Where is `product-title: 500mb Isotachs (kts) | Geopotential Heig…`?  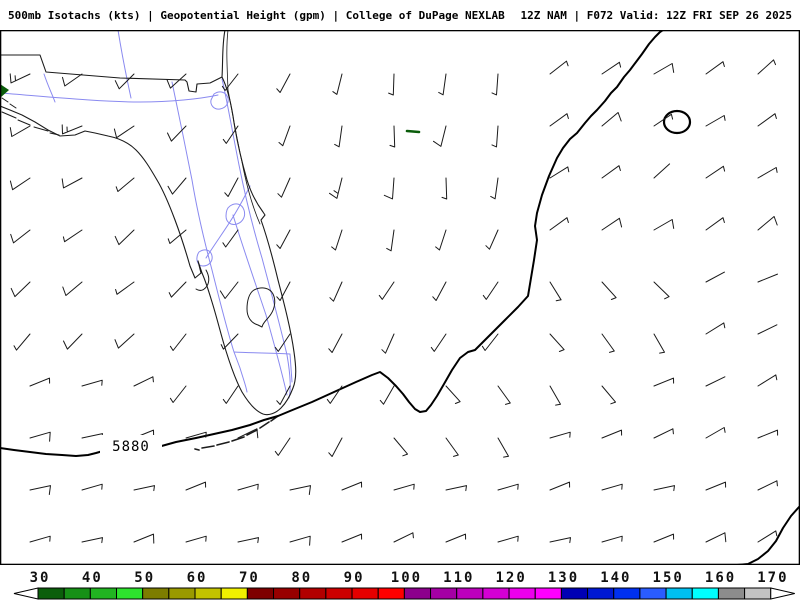
product-title: 500mb Isotachs (kts) | Geopotential Heig… is located at coordinates (256, 15).